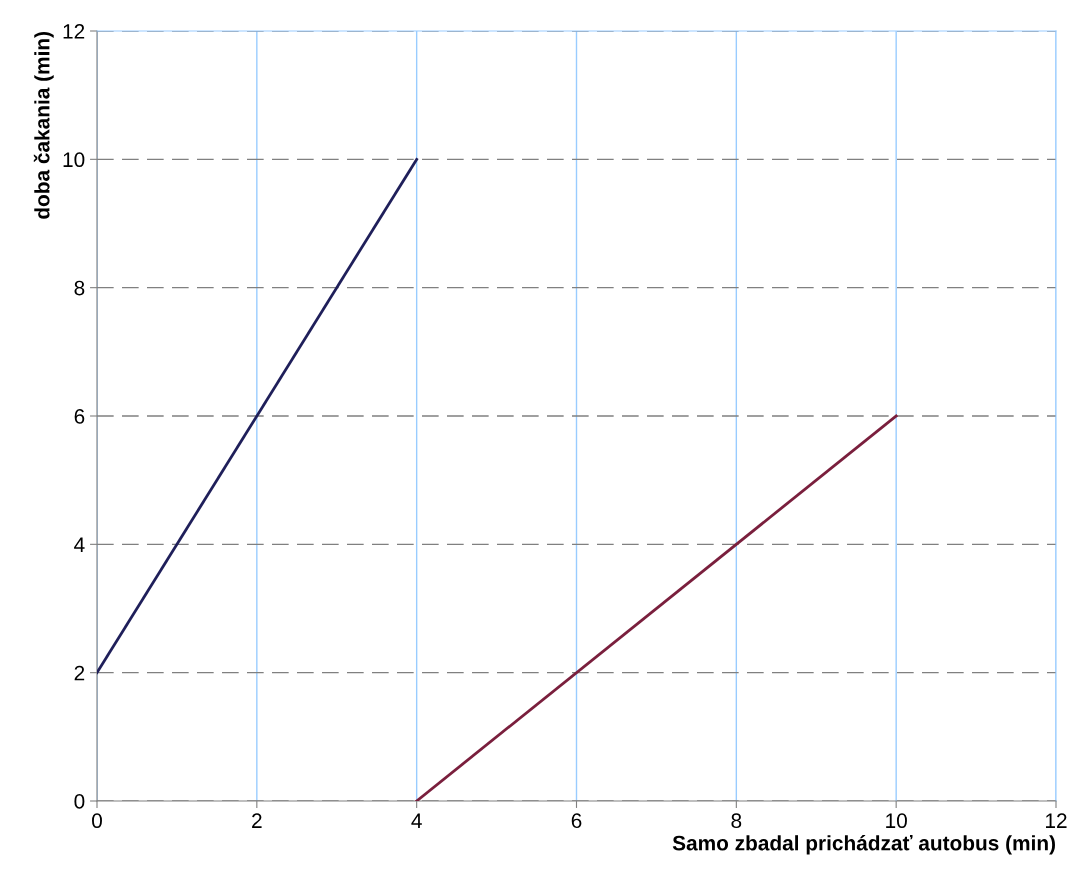  Describe the element at coordinates (79, 544) in the screenshot. I see `y-tick-label: 4` at that location.